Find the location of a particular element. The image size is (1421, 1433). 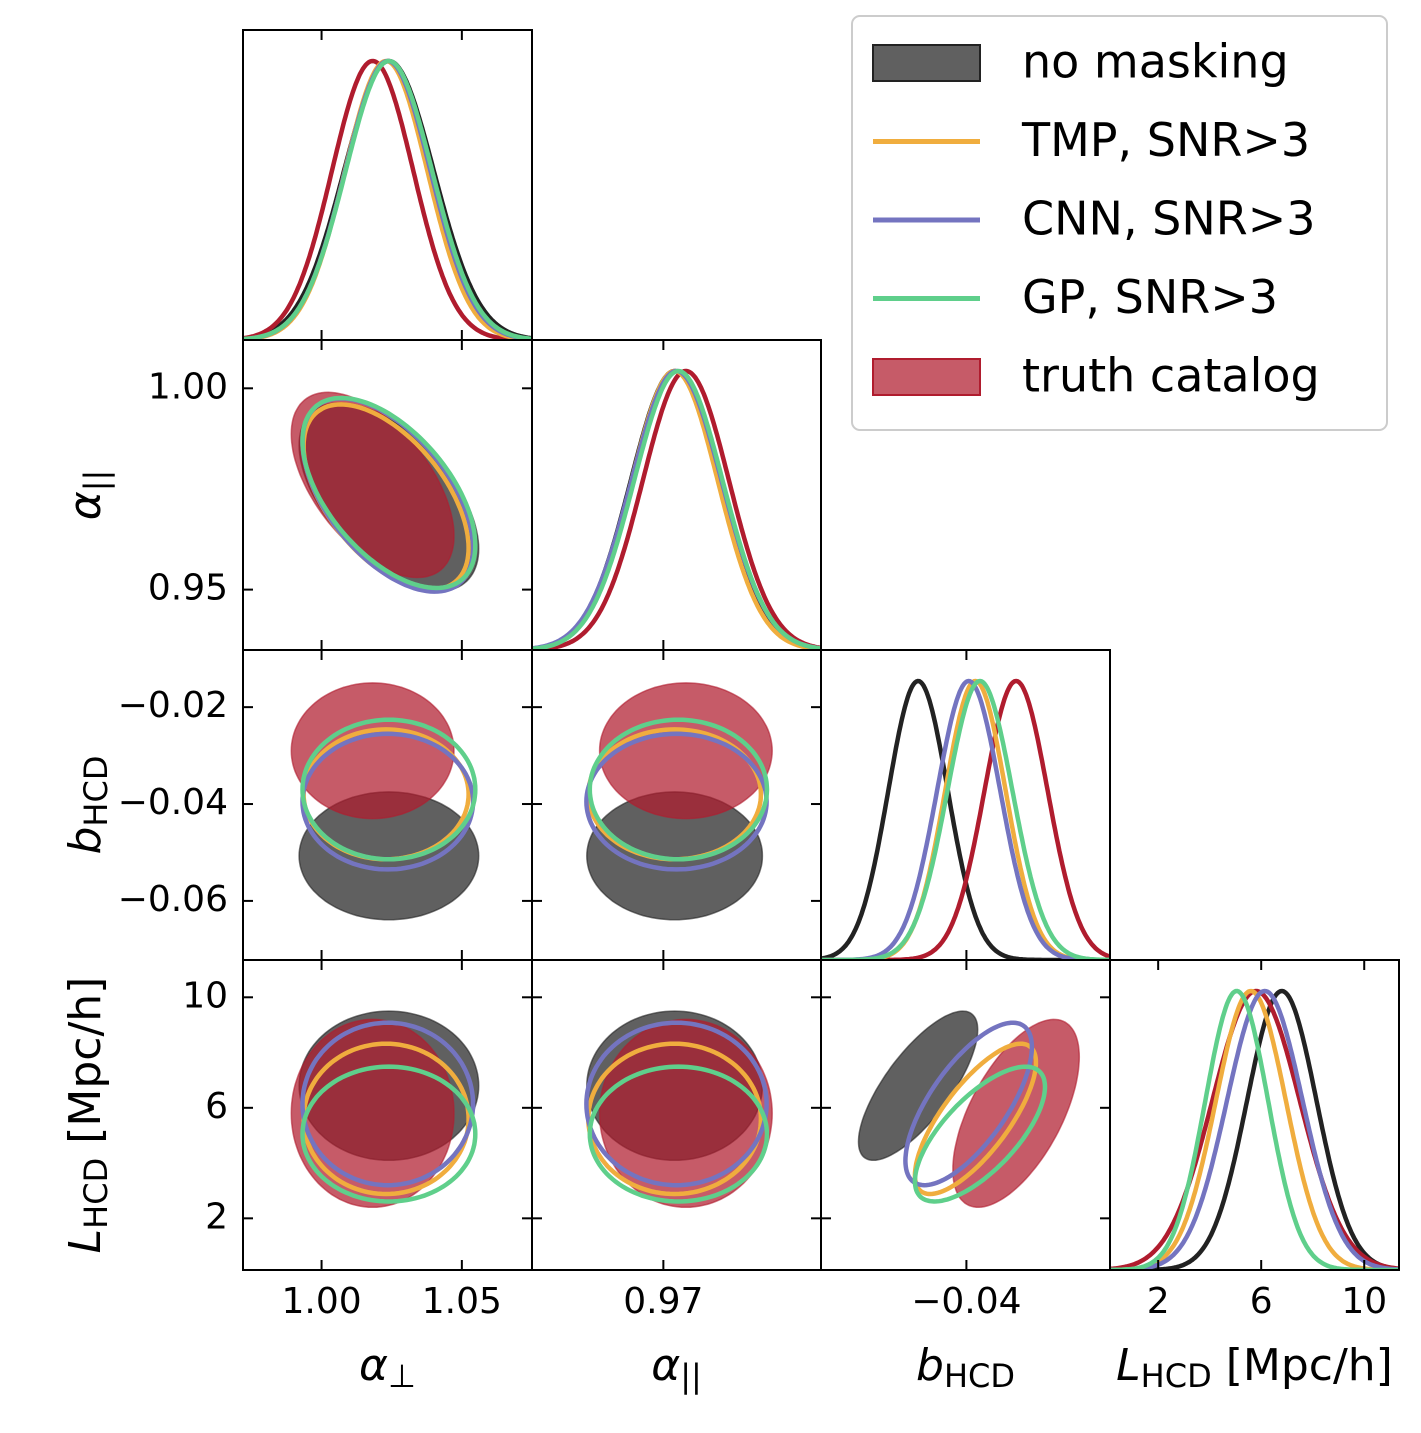

x-tick-label: 1.05 is located at coordinates (462, 1301).